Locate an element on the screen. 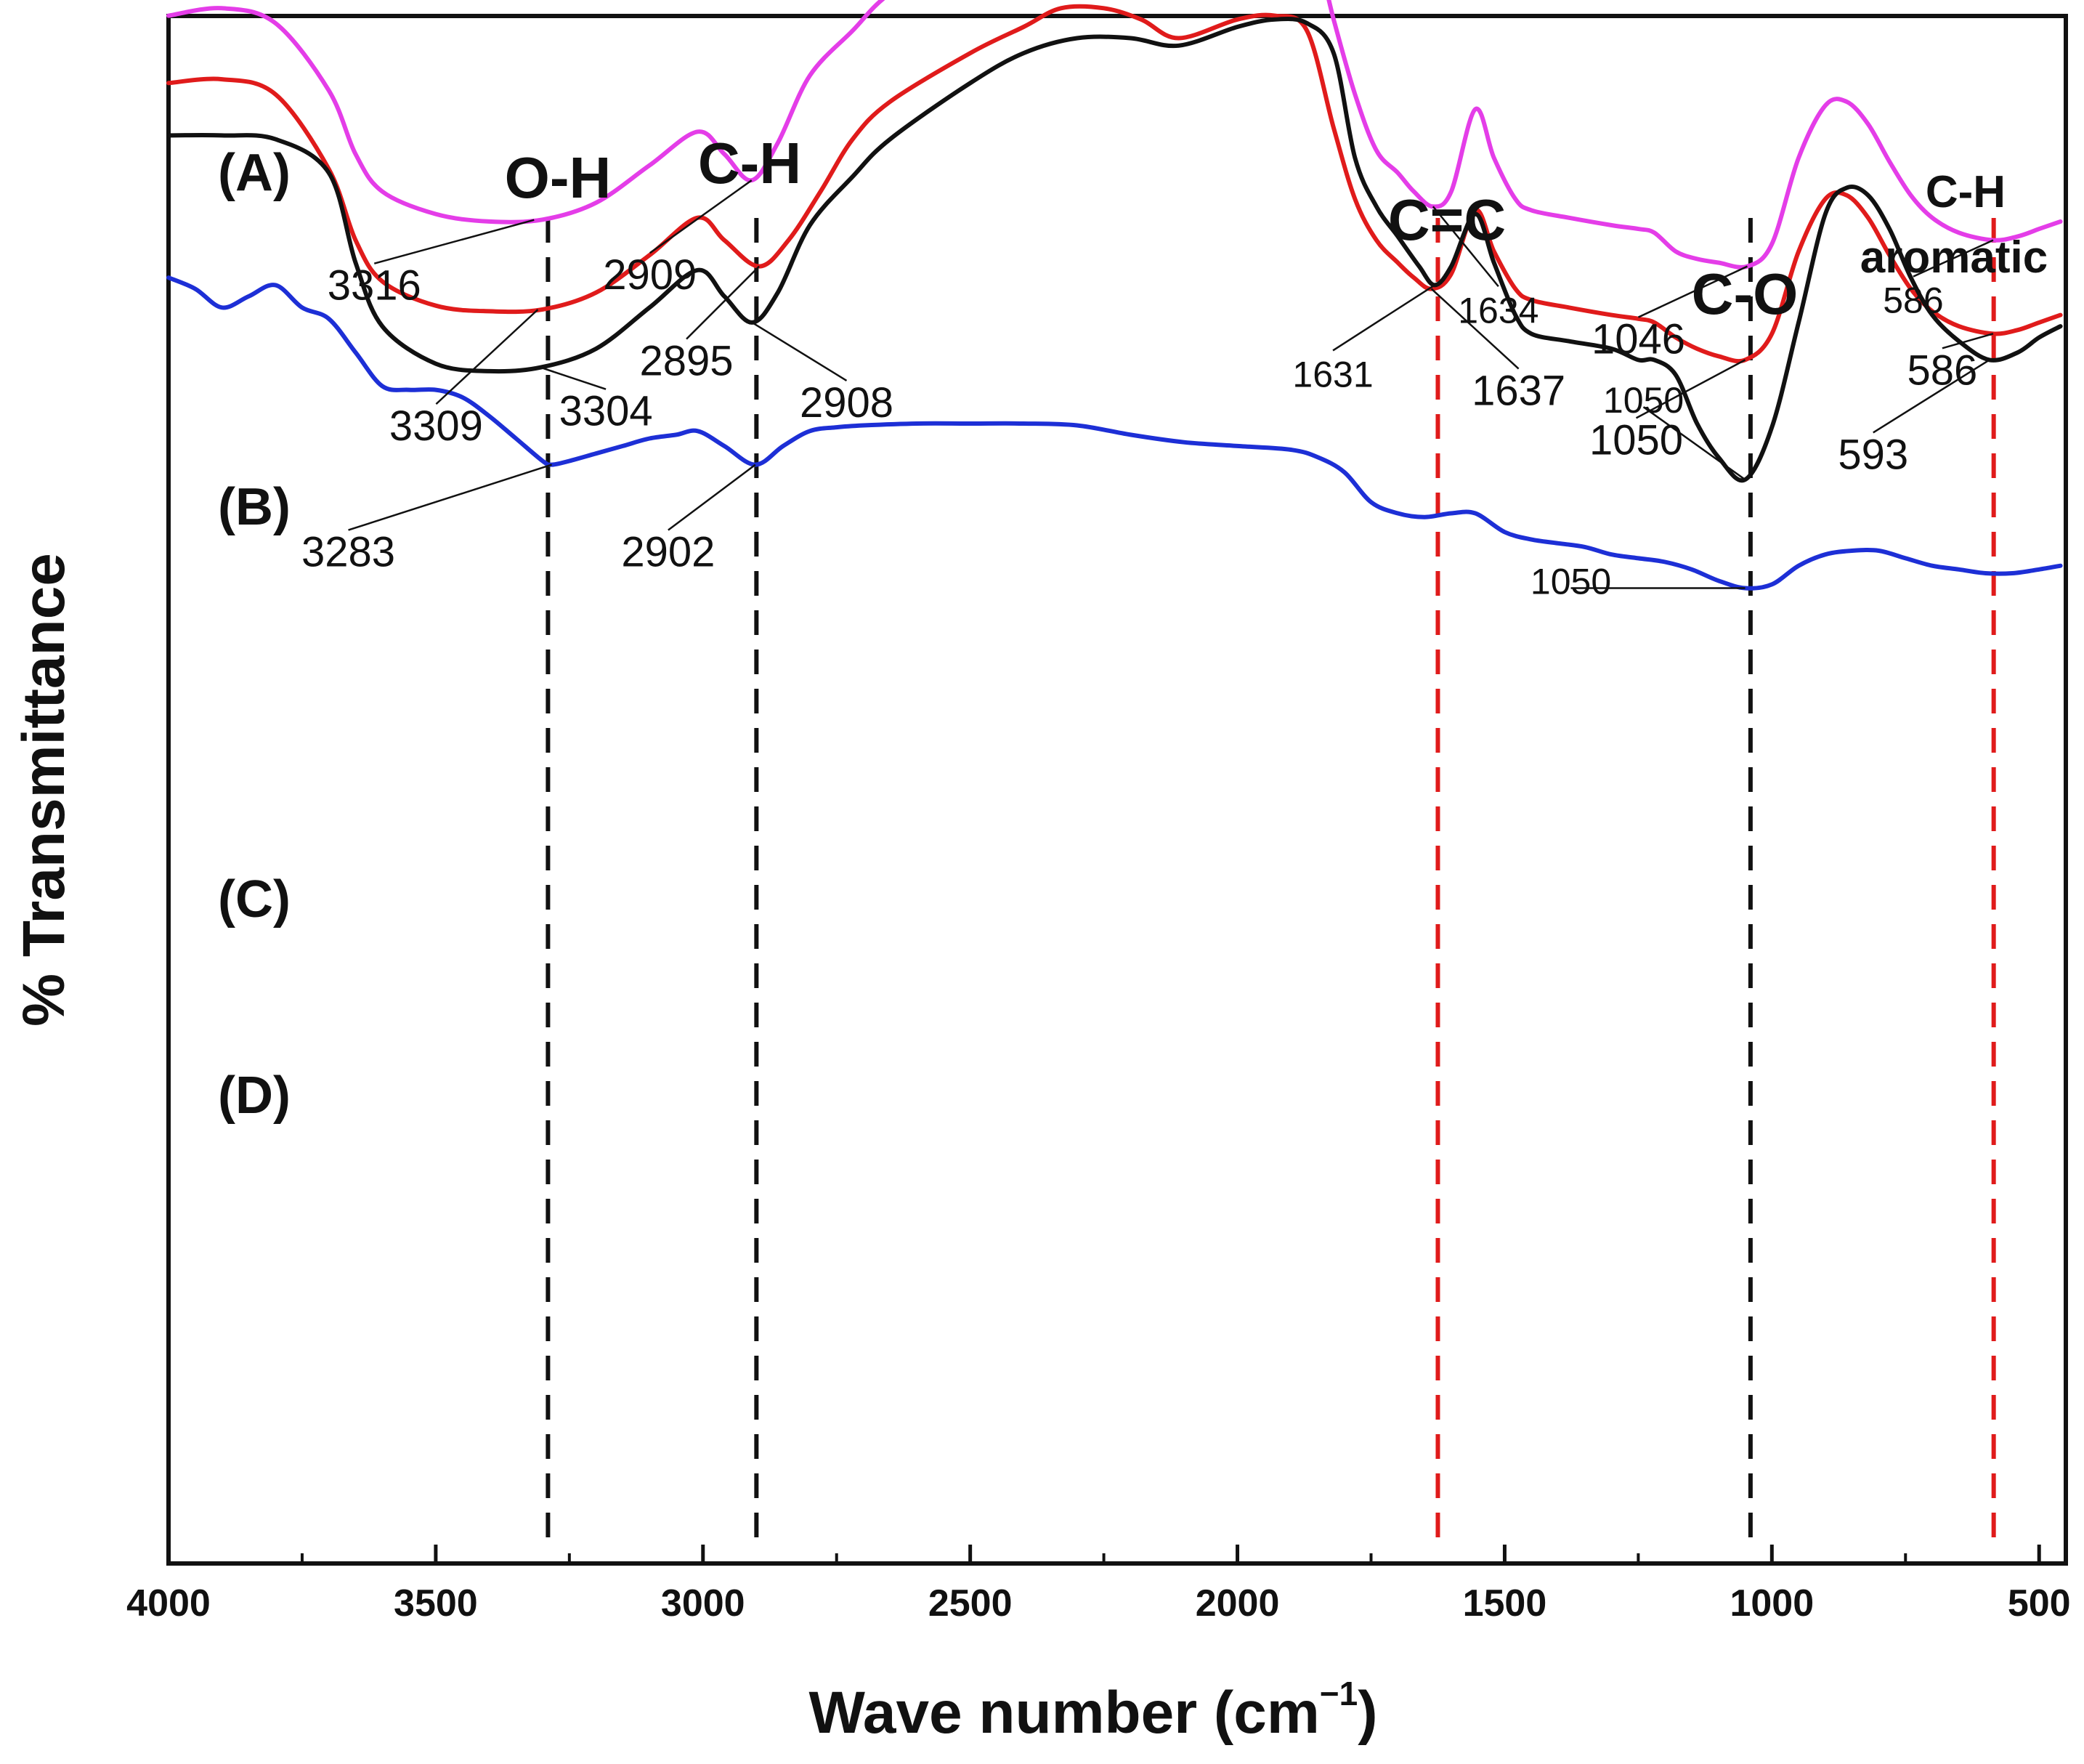  curve-label-c: (C) is located at coordinates (254, 899).